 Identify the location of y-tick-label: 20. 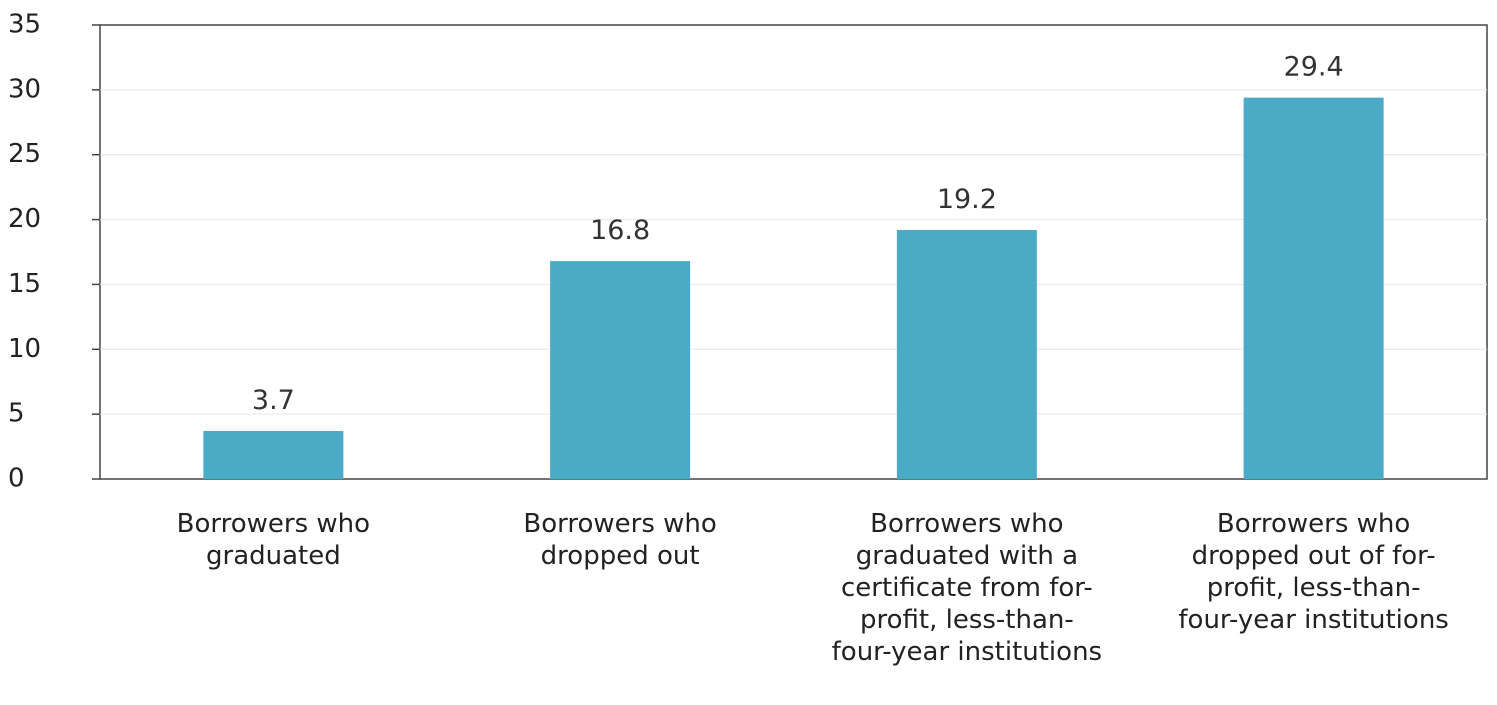
(24, 219).